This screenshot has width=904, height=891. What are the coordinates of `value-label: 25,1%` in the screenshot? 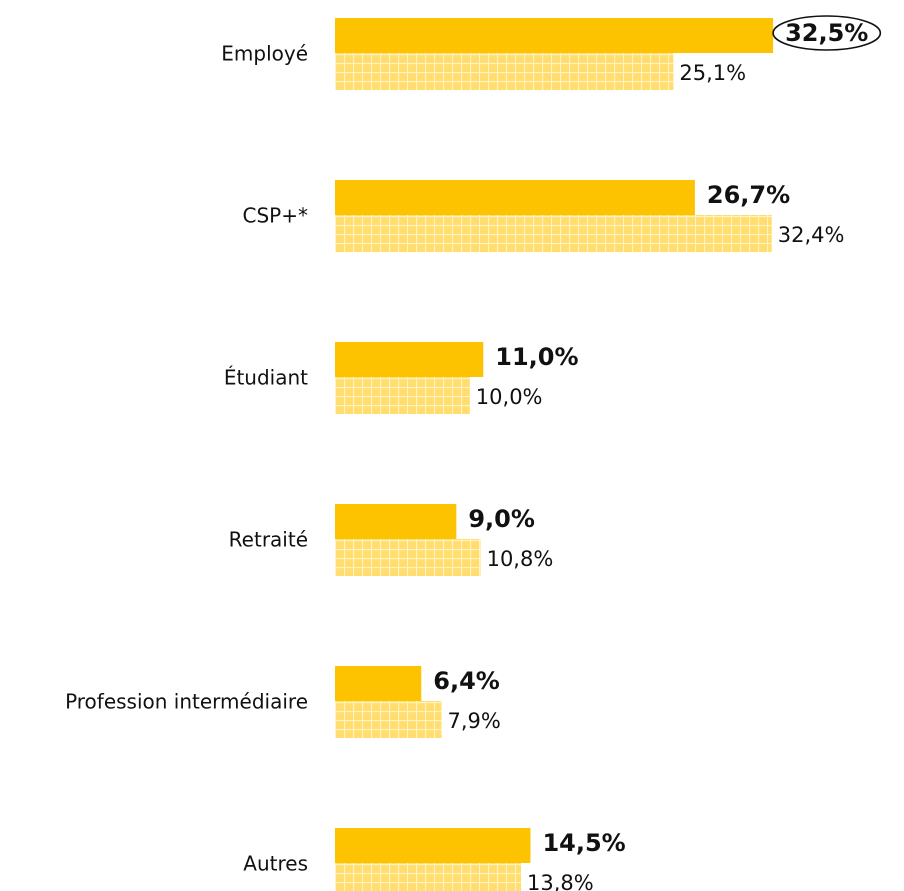 It's located at (712, 73).